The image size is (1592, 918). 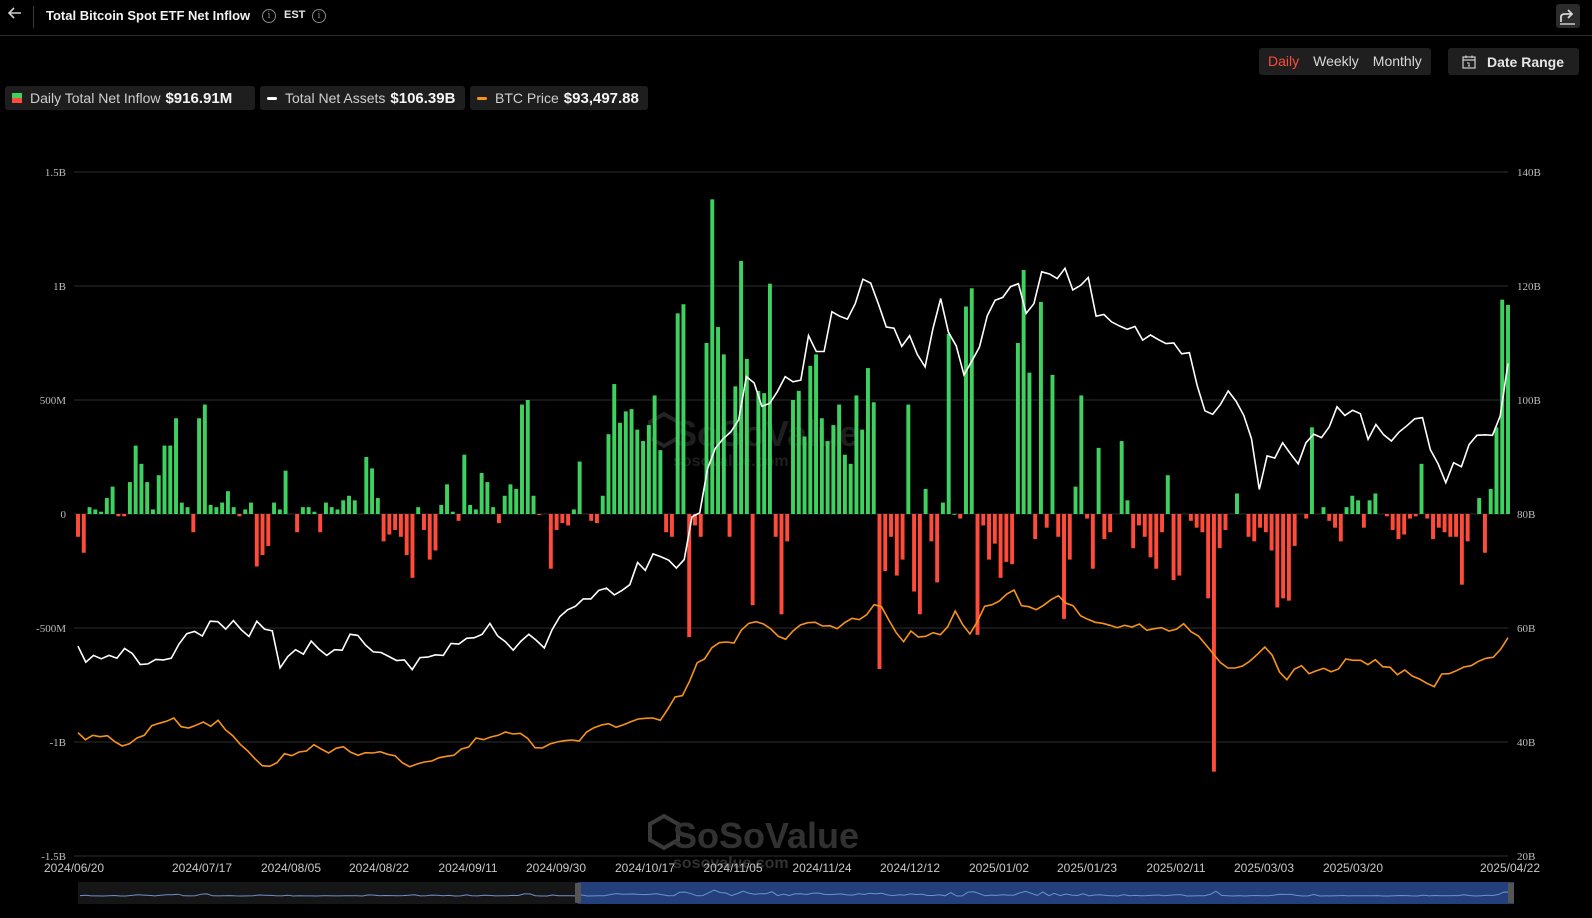 What do you see at coordinates (291, 868) in the screenshot?
I see `x-tick-label: 2024/08/05` at bounding box center [291, 868].